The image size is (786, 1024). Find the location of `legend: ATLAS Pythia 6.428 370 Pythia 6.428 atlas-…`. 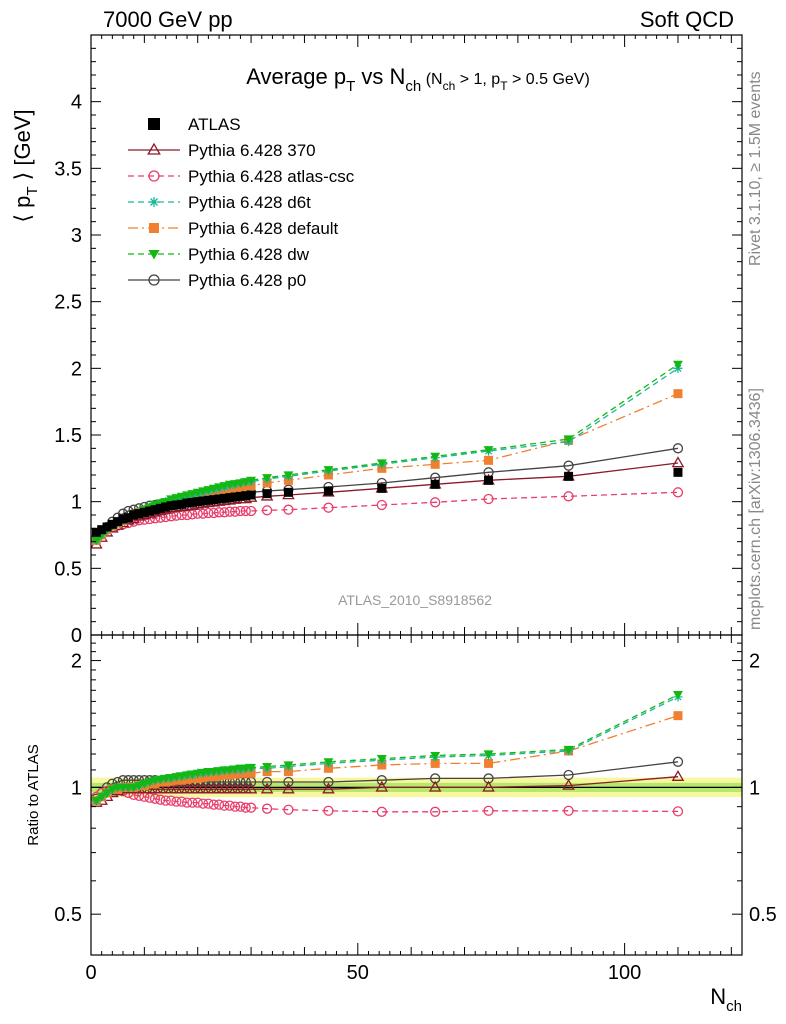

legend: ATLAS Pythia 6.428 370 Pythia 6.428 atlas-… is located at coordinates (241, 202).